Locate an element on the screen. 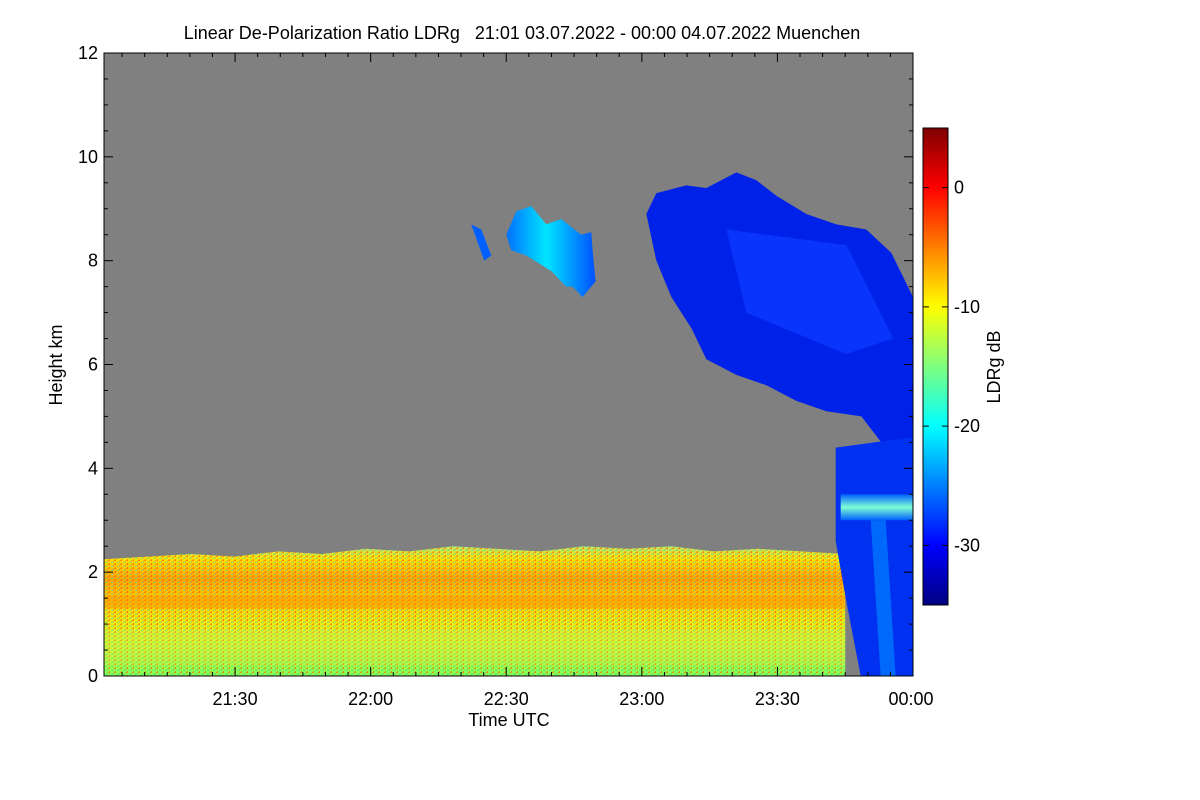 The width and height of the screenshot is (1200, 800). x-tick-label: 23:00 is located at coordinates (641, 699).